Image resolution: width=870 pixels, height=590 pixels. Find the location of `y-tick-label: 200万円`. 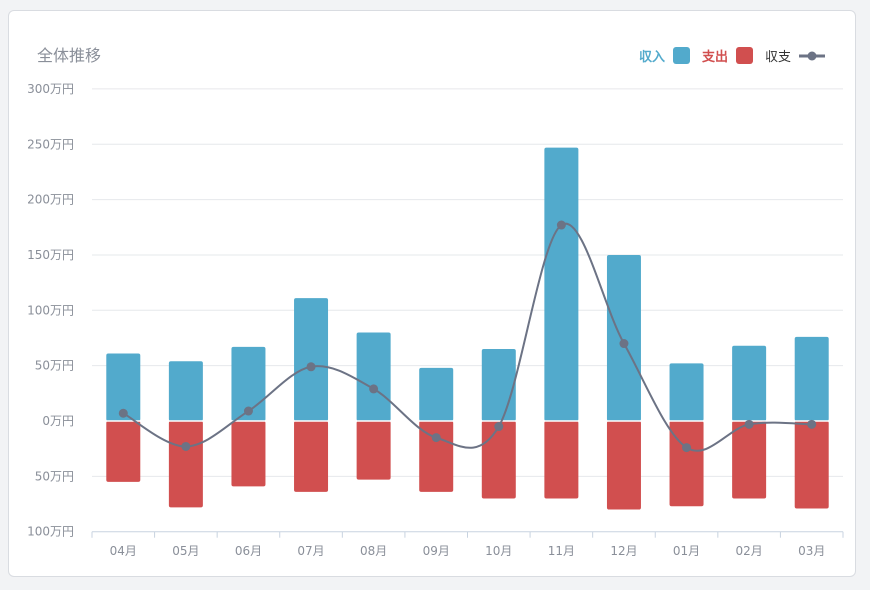

y-tick-label: 200万円 is located at coordinates (50, 200).